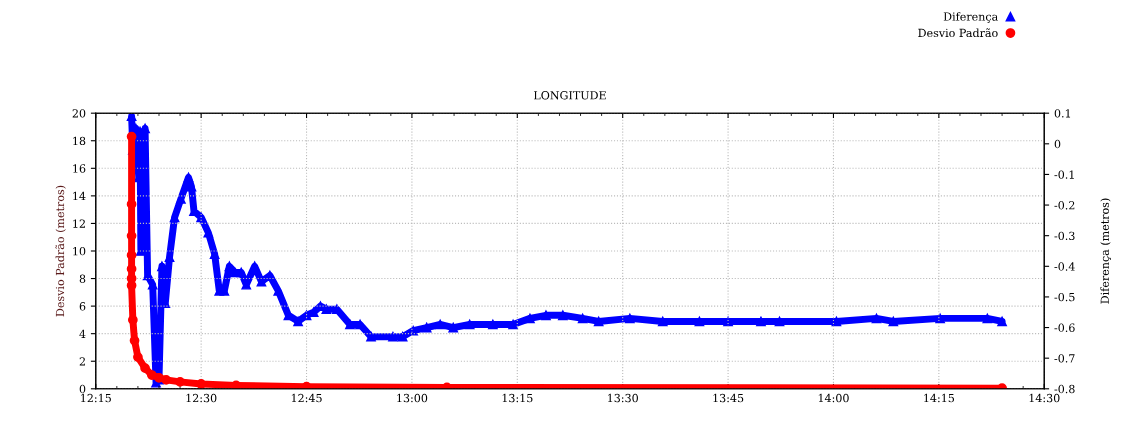  I want to click on y-tick-label: 0, so click(82, 389).